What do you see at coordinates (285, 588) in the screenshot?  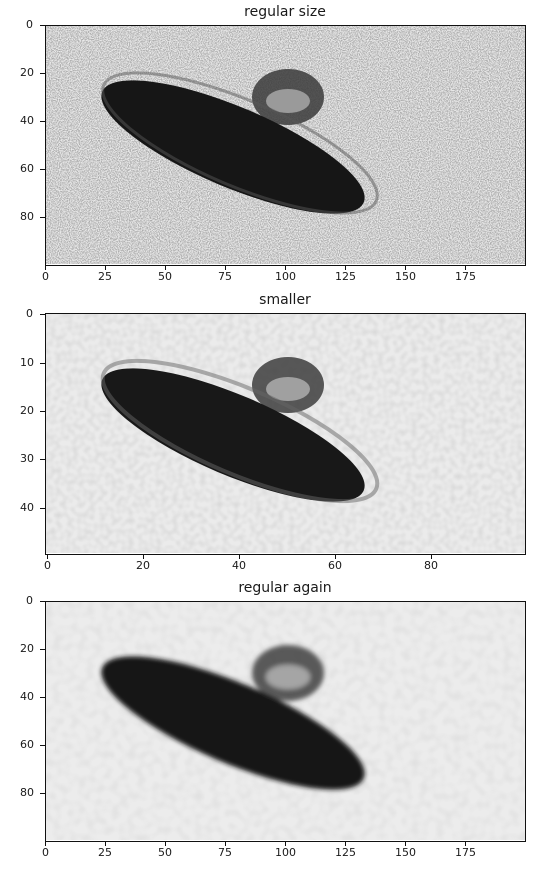 I see `panel-title: regular again` at bounding box center [285, 588].